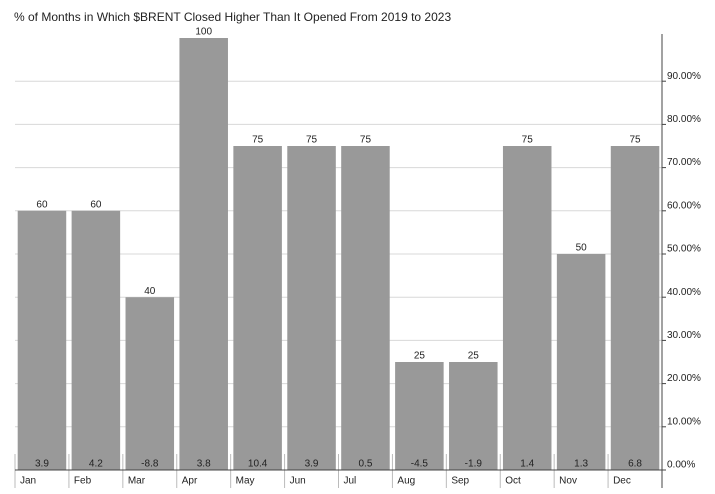  What do you see at coordinates (203, 32) in the screenshot?
I see `value-label: 100` at bounding box center [203, 32].